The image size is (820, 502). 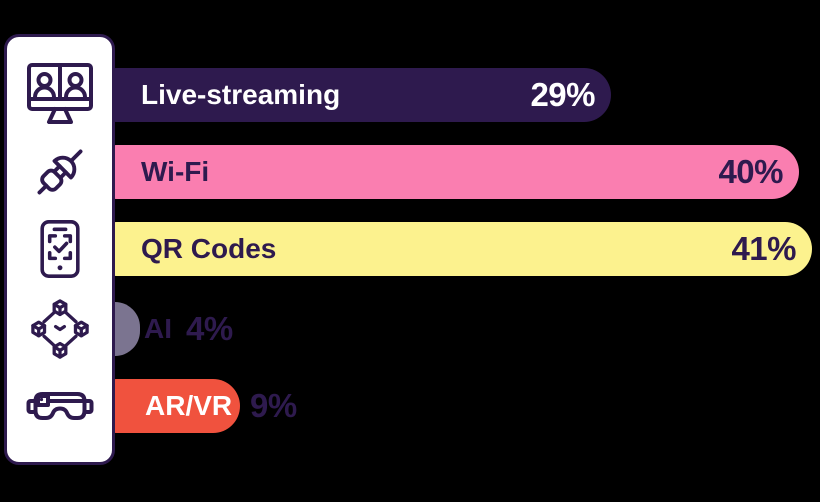 I want to click on bar-label: QR Codes, so click(x=209, y=248).